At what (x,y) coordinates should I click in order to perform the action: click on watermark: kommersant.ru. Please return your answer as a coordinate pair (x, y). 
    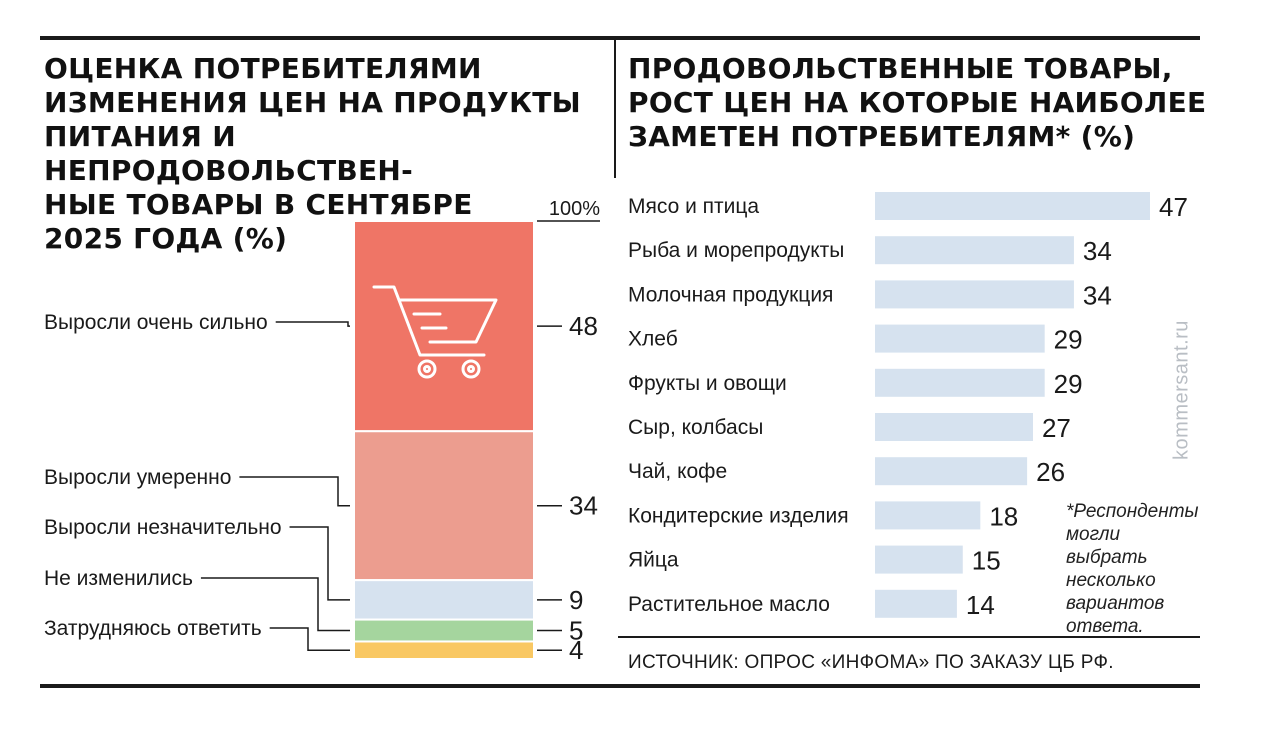
    Looking at the image, I should click on (1181, 390).